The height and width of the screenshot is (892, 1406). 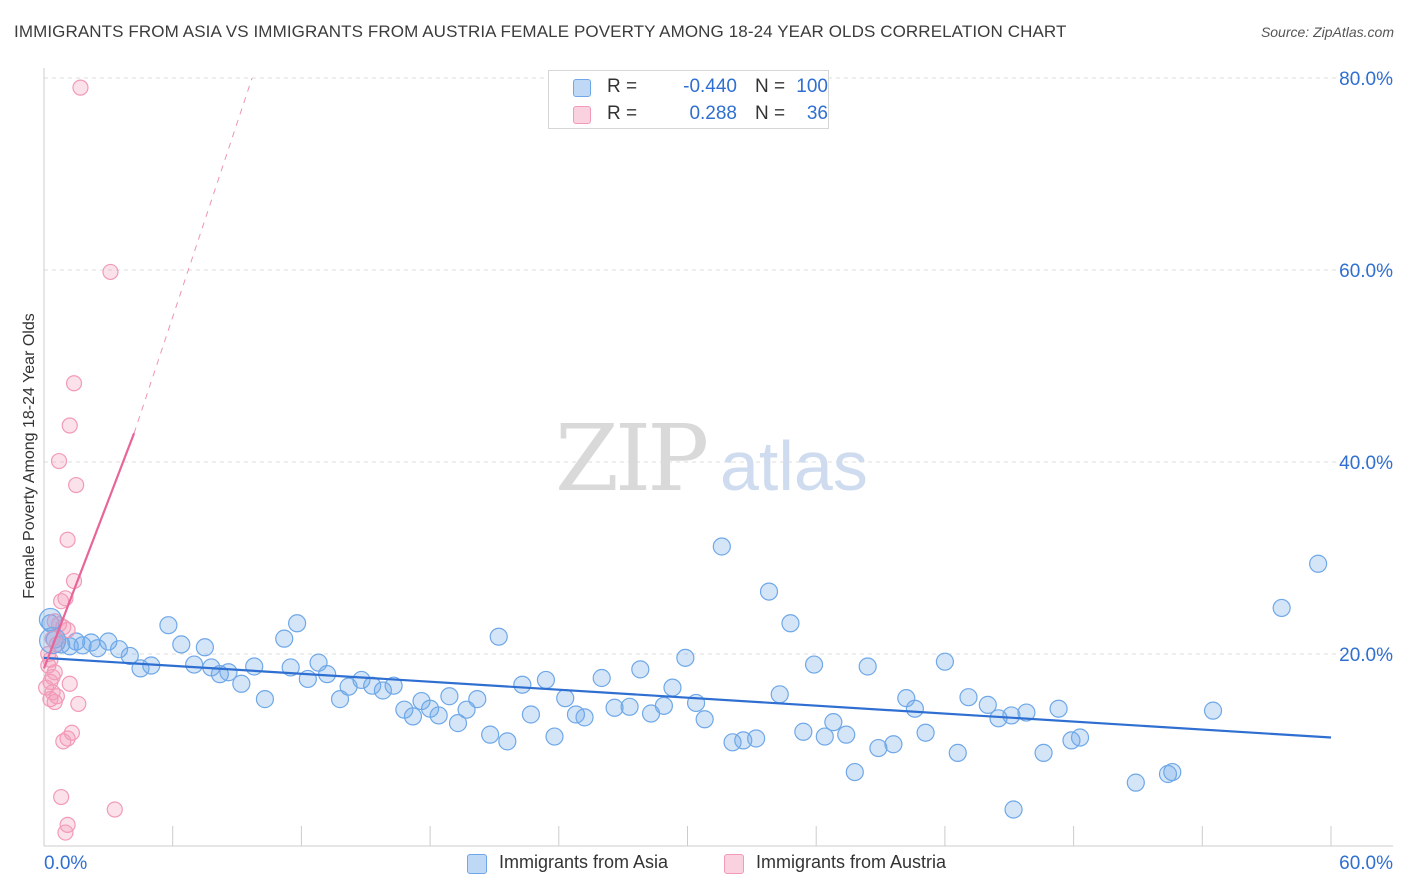 What do you see at coordinates (1366, 863) in the screenshot?
I see `x-tick-label: 60.0%` at bounding box center [1366, 863].